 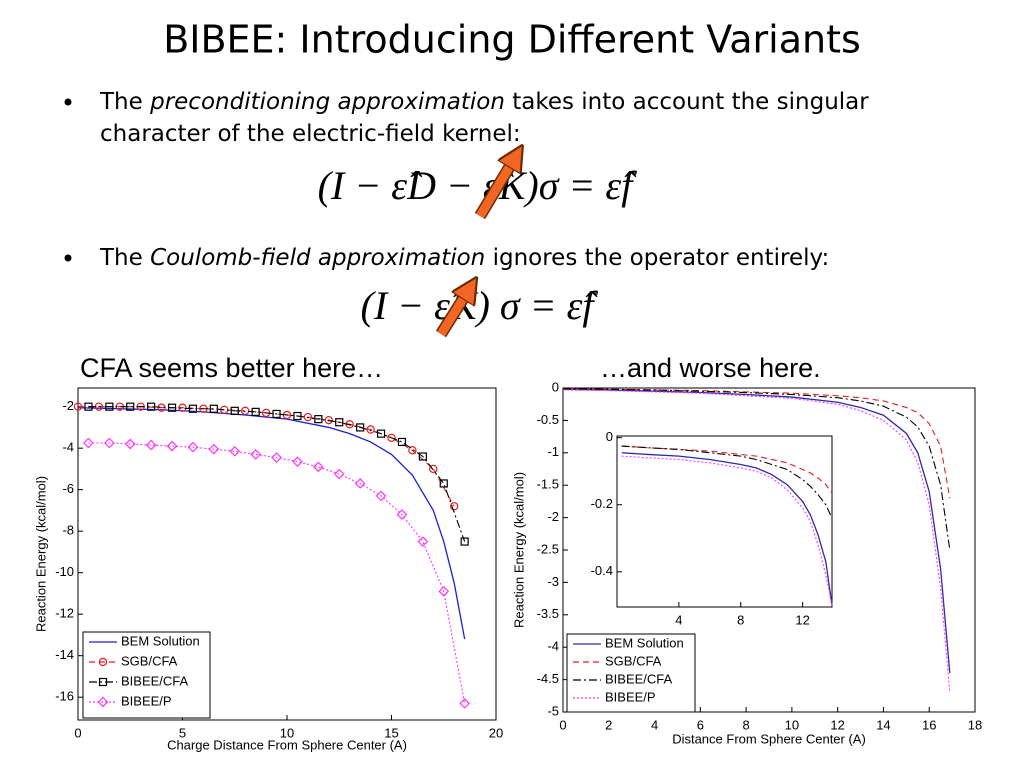 I want to click on equation: (I − ε̂K) σ = ε̂f, so click(x=480, y=305).